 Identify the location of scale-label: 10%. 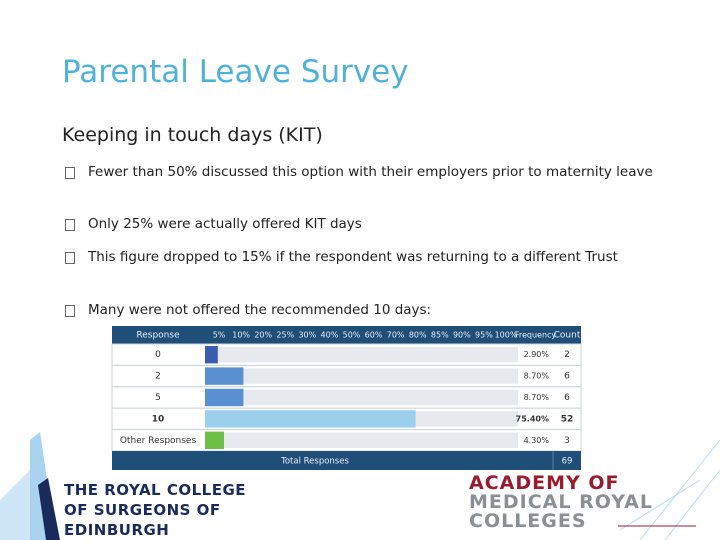
(241, 335).